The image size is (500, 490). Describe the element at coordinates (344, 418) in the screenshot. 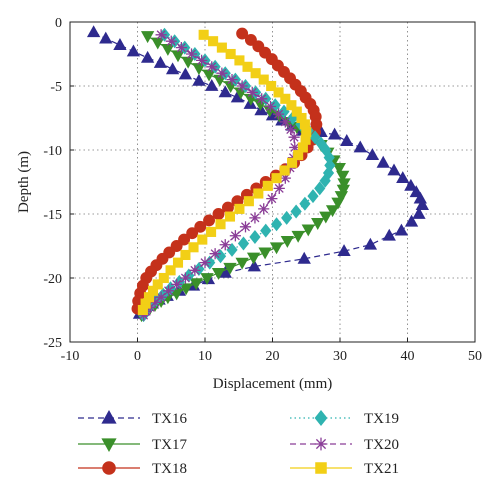

I see `legend-item-tx19: TX19` at that location.